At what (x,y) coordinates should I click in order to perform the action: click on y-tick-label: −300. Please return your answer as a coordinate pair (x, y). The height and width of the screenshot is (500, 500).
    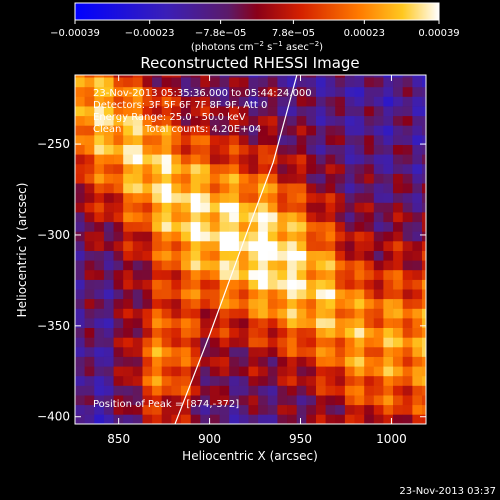
    Looking at the image, I should click on (53, 235).